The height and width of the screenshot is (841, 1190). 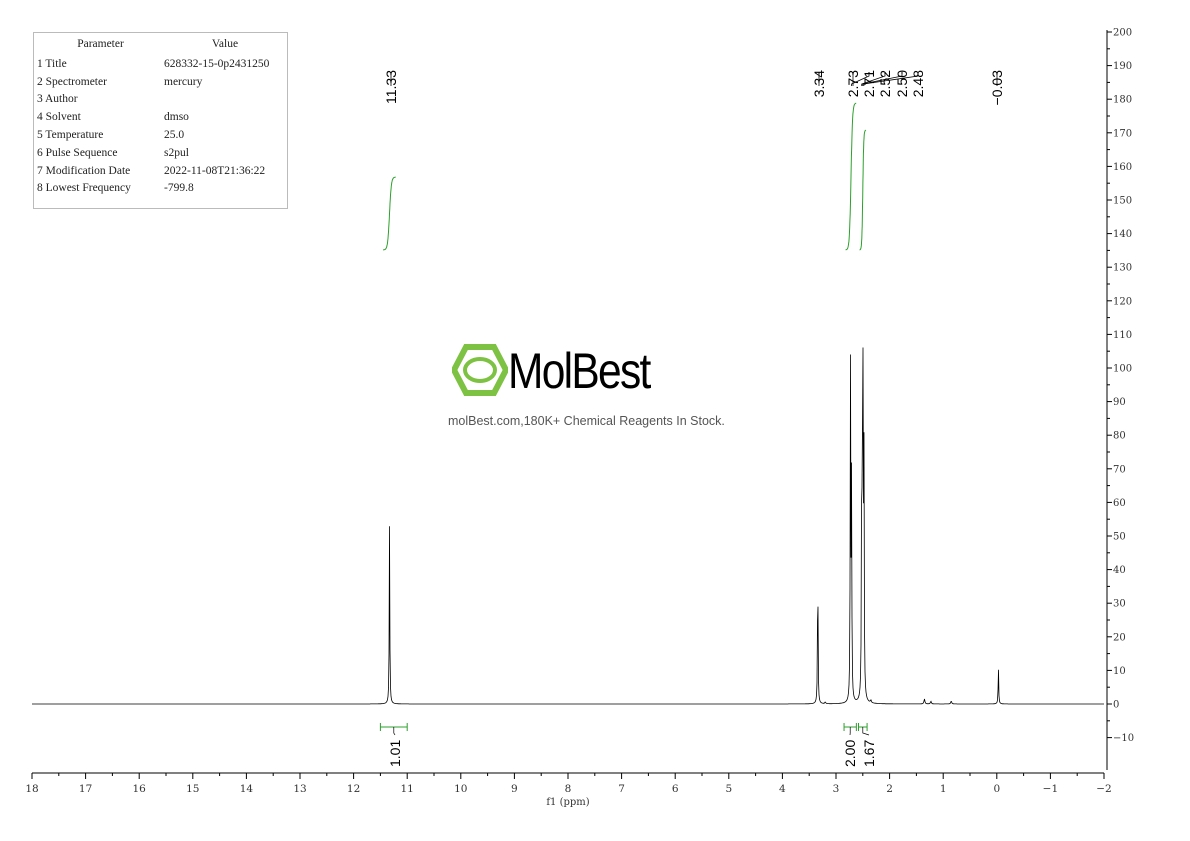 I want to click on integral-value: 2.00, so click(x=850, y=753).